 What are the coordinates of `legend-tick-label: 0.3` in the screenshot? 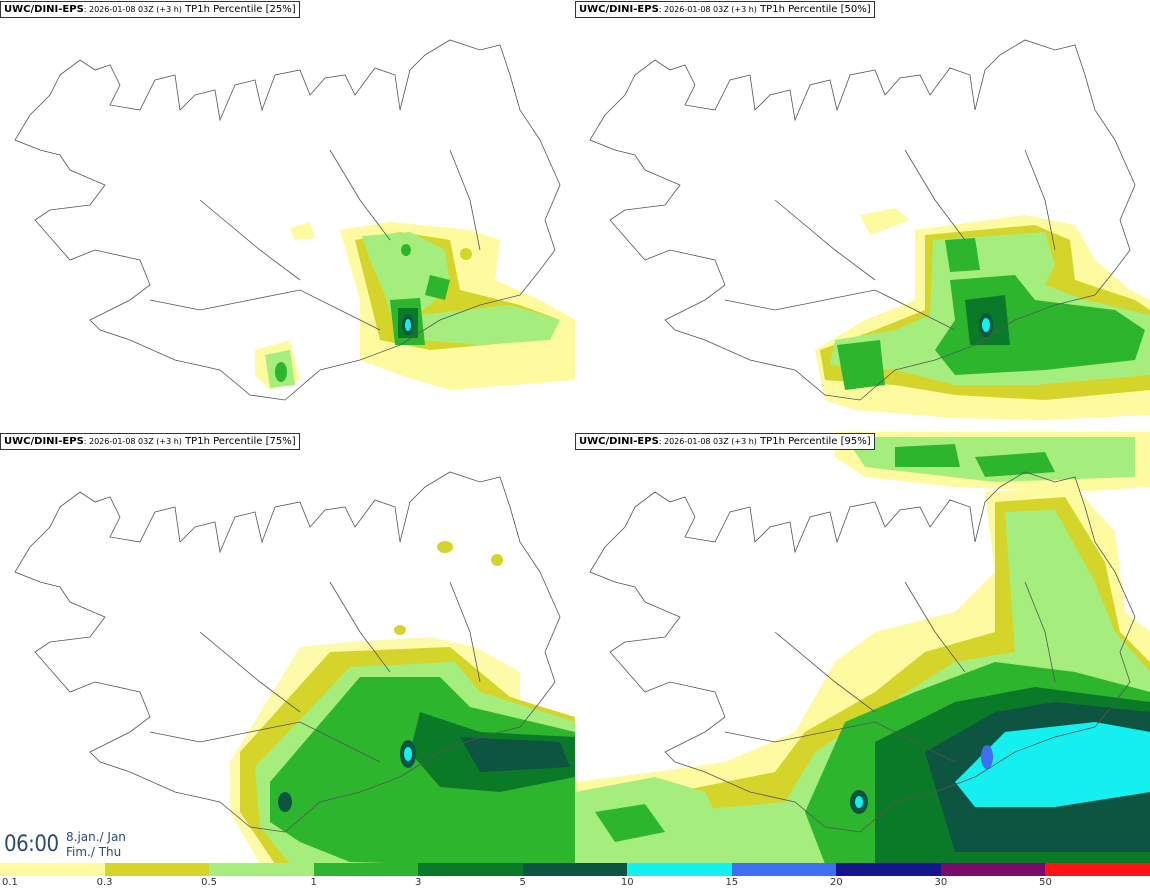 It's located at (104, 882).